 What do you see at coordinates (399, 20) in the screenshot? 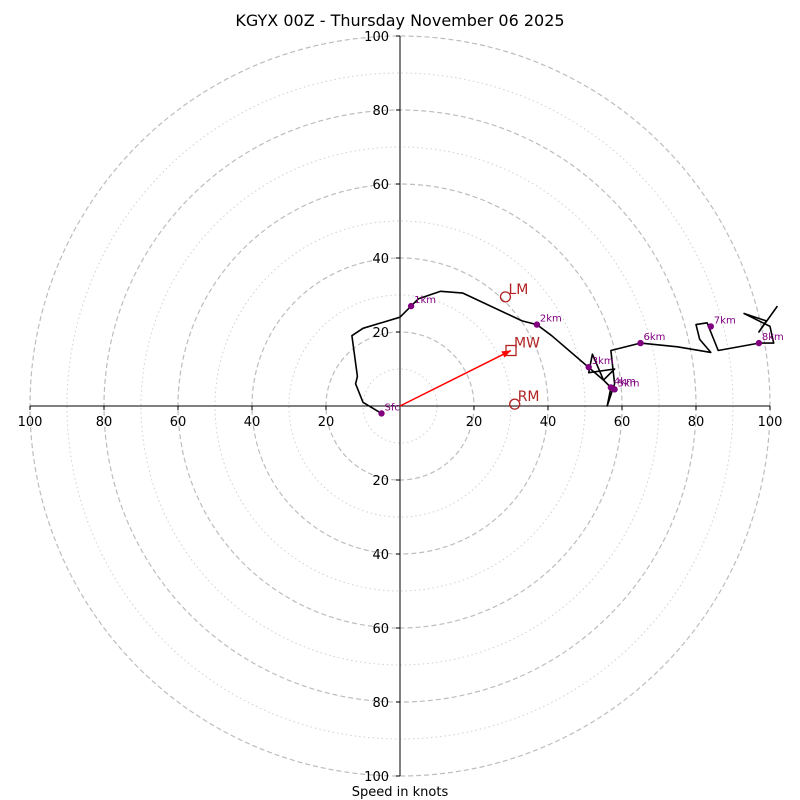
I see `chart-title: KGYX 00Z - Thursday November 06 2025` at bounding box center [399, 20].